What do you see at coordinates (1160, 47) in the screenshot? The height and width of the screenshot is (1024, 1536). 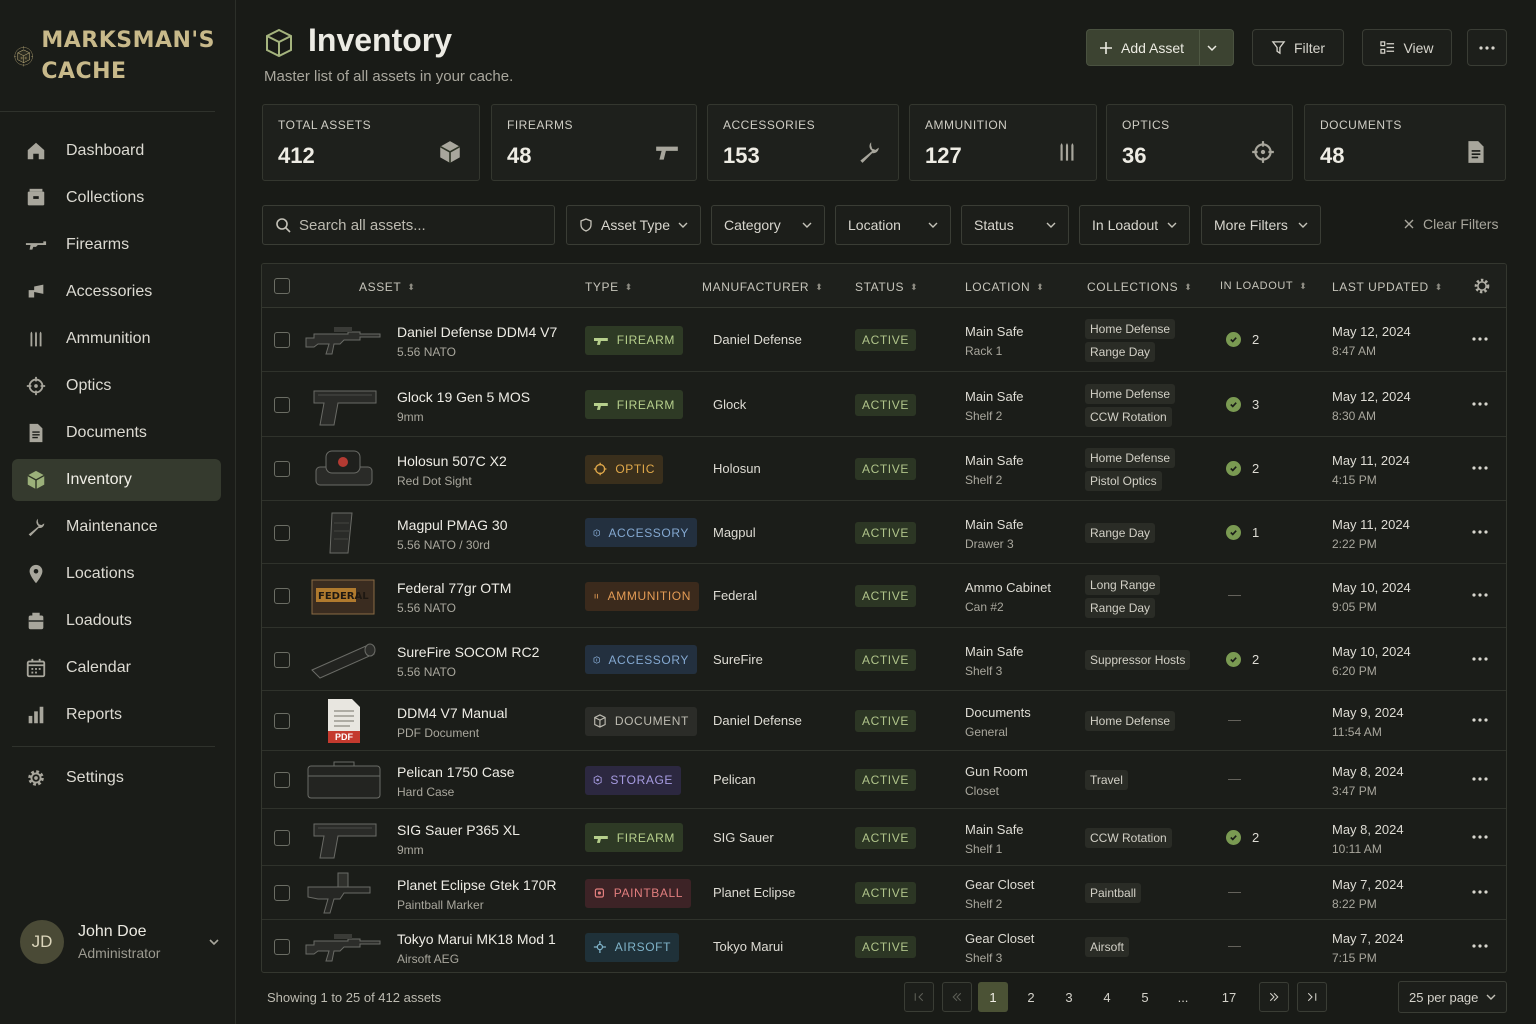 I see `add-asset-button: Add Asset` at bounding box center [1160, 47].